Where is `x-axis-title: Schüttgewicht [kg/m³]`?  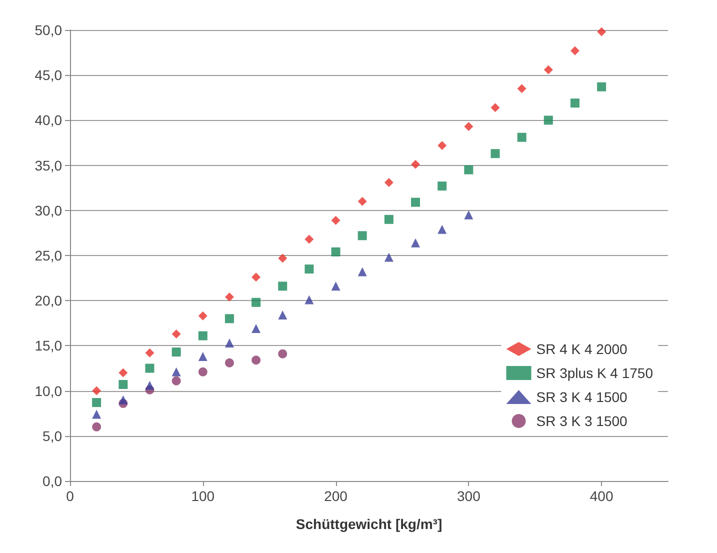 x-axis-title: Schüttgewicht [kg/m³] is located at coordinates (369, 524).